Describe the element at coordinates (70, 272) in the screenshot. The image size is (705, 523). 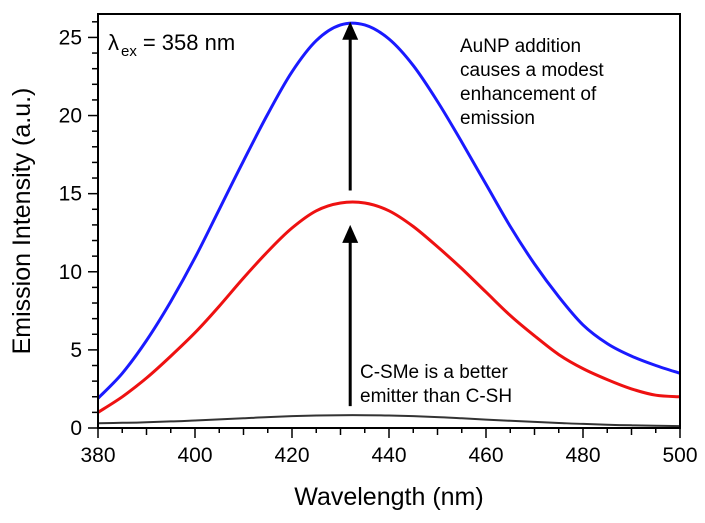
I see `y-tick-label: 10` at that location.